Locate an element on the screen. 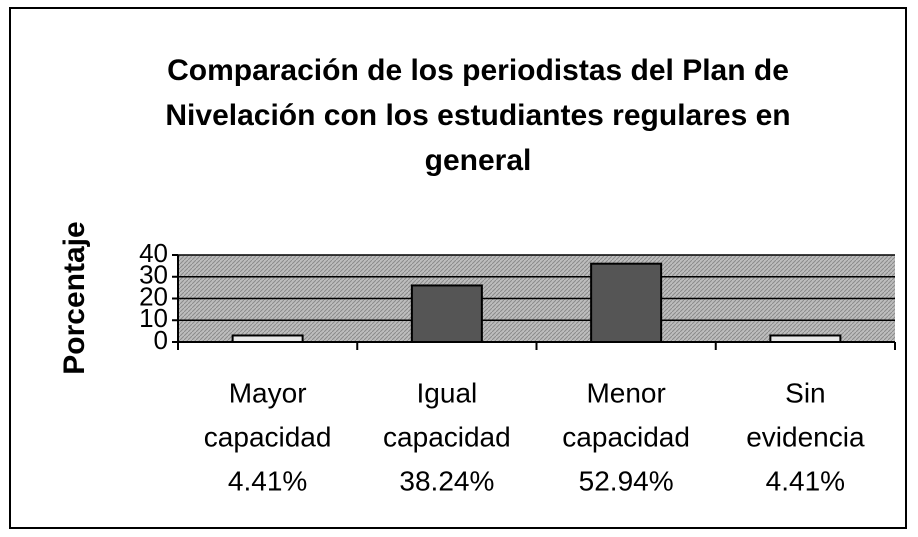  y-tick-label: 30 is located at coordinates (153, 275).